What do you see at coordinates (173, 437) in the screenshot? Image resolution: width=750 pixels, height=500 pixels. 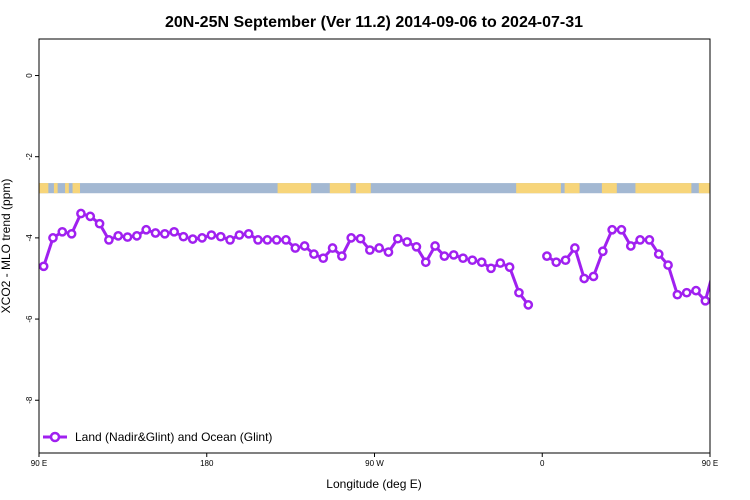 I see `legend-label: Land (Nadir&Glint) and Ocean (Glint)` at bounding box center [173, 437].